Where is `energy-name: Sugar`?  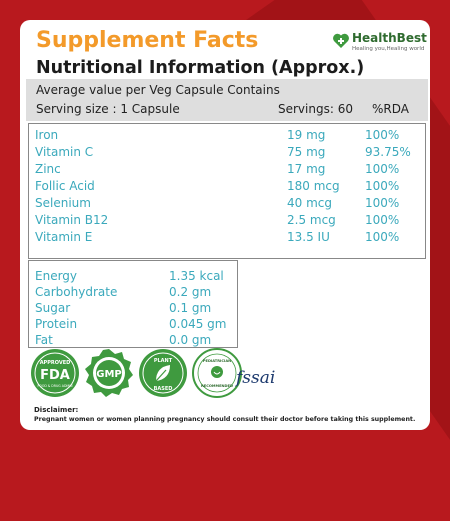
energy-name: Sugar is located at coordinates (53, 308).